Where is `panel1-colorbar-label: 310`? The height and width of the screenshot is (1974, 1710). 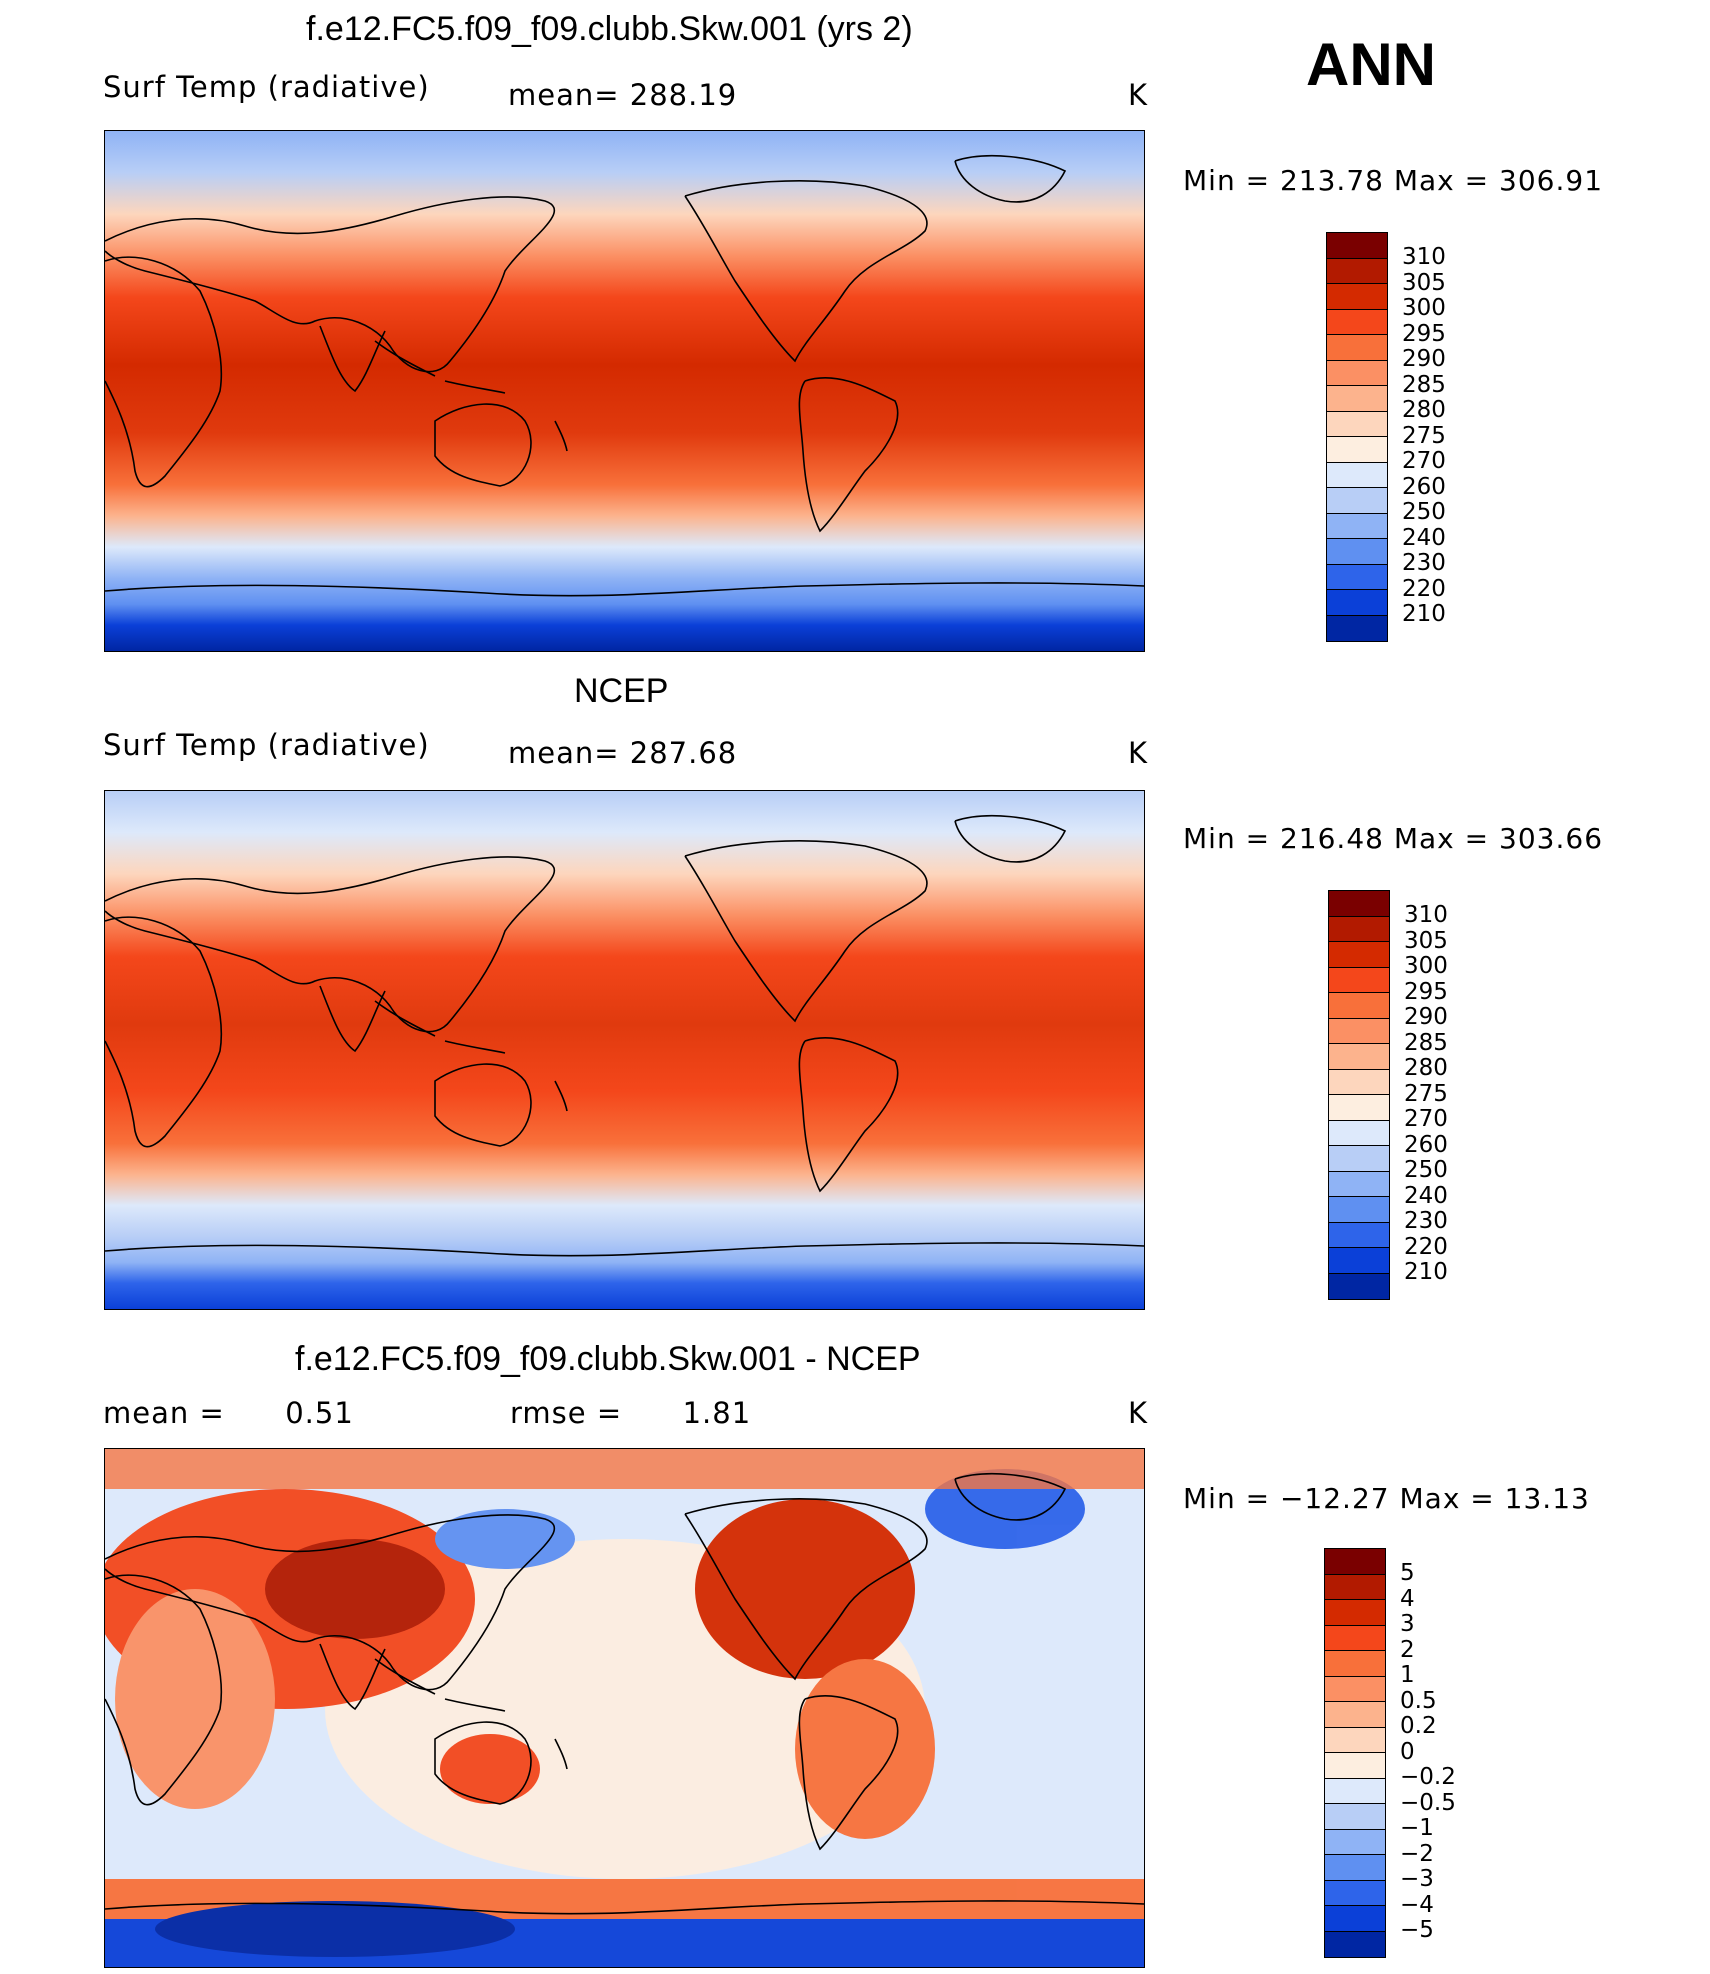
panel1-colorbar-label: 310 is located at coordinates (1424, 257).